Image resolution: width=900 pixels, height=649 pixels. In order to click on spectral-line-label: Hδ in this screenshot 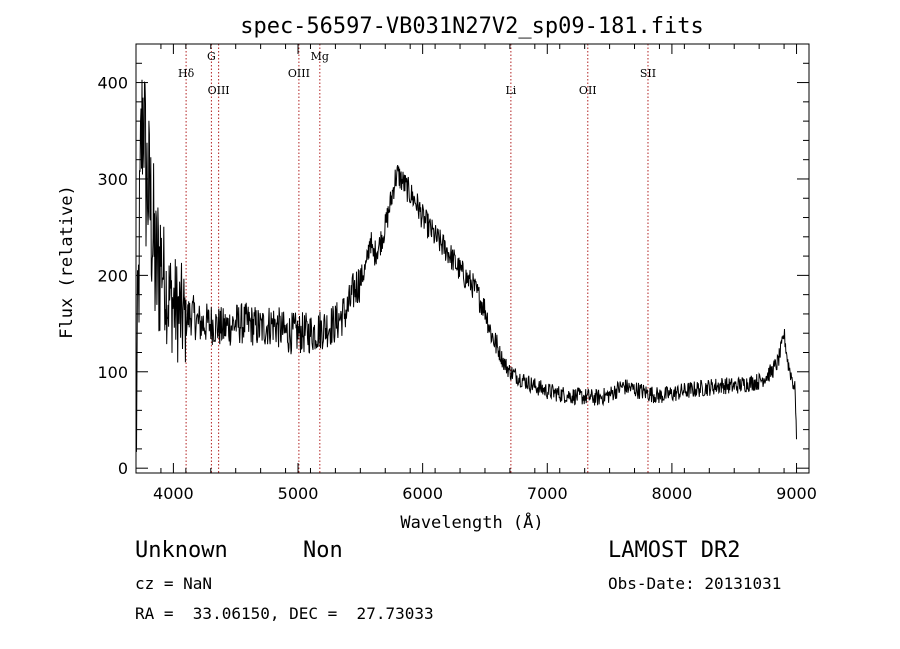, I will do `click(186, 73)`.